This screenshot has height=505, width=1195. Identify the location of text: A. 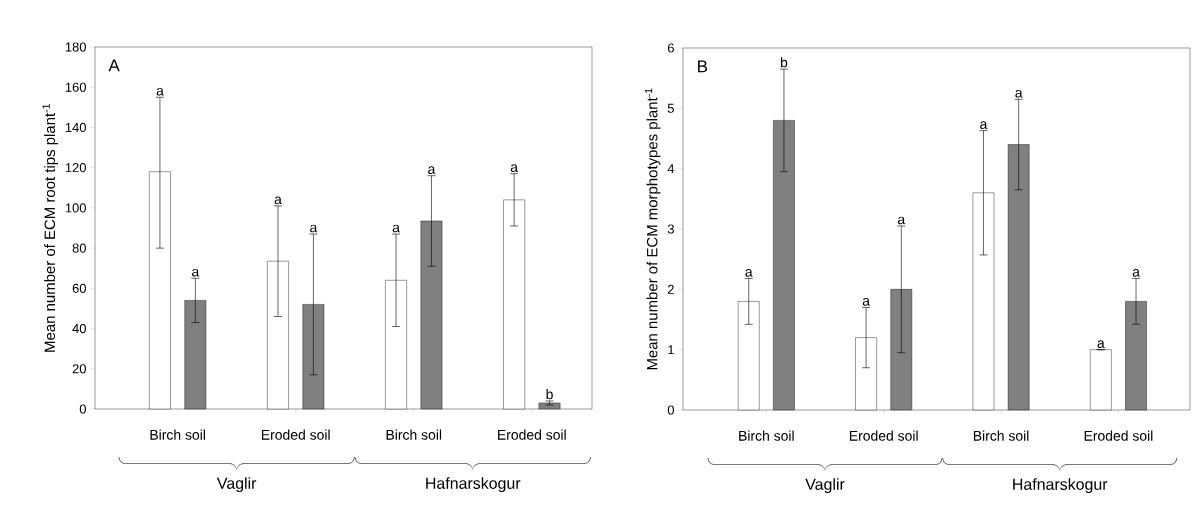
(114, 65).